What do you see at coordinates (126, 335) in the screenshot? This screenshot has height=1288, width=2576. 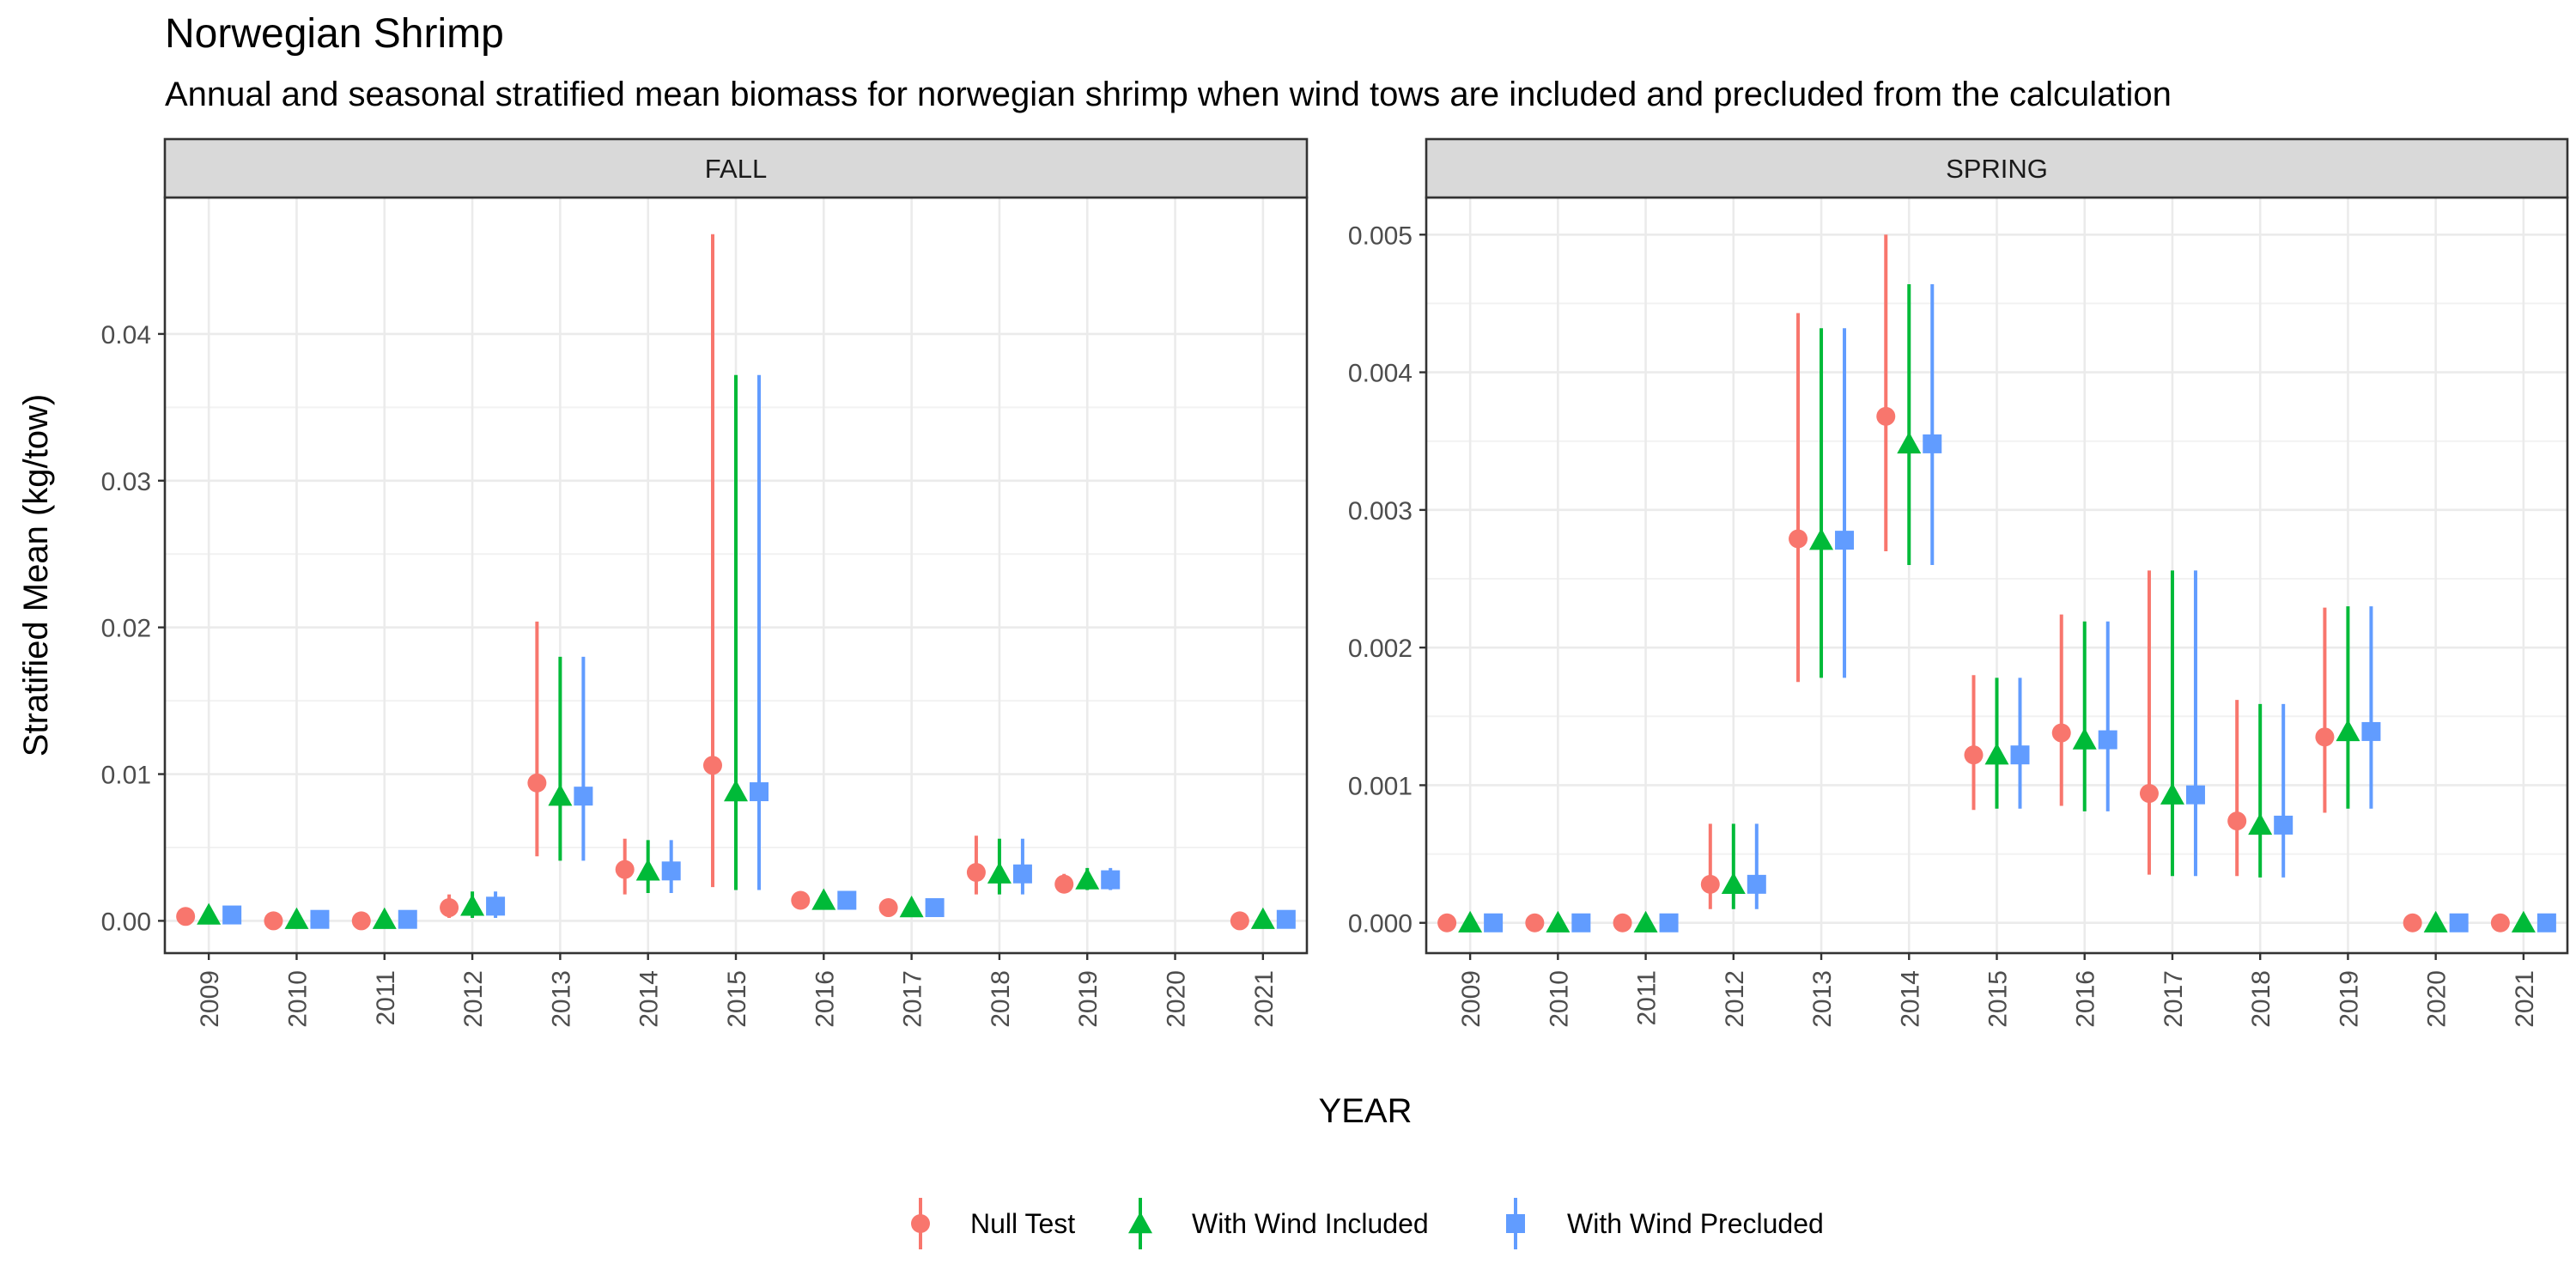 I see `y-tick-label: 0.04` at bounding box center [126, 335].